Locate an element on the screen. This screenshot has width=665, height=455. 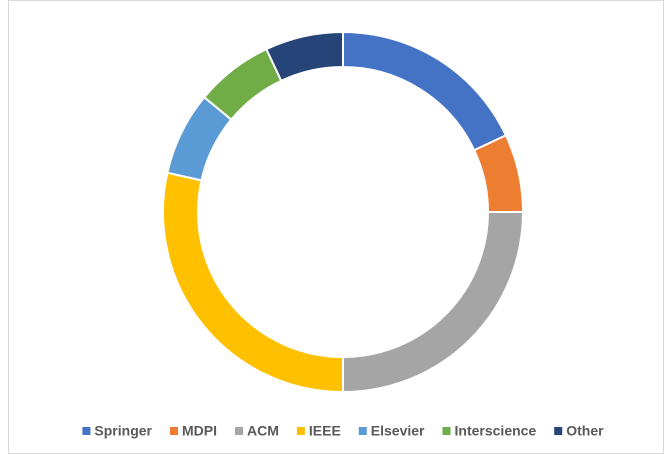
legend-label: Other is located at coordinates (585, 431).